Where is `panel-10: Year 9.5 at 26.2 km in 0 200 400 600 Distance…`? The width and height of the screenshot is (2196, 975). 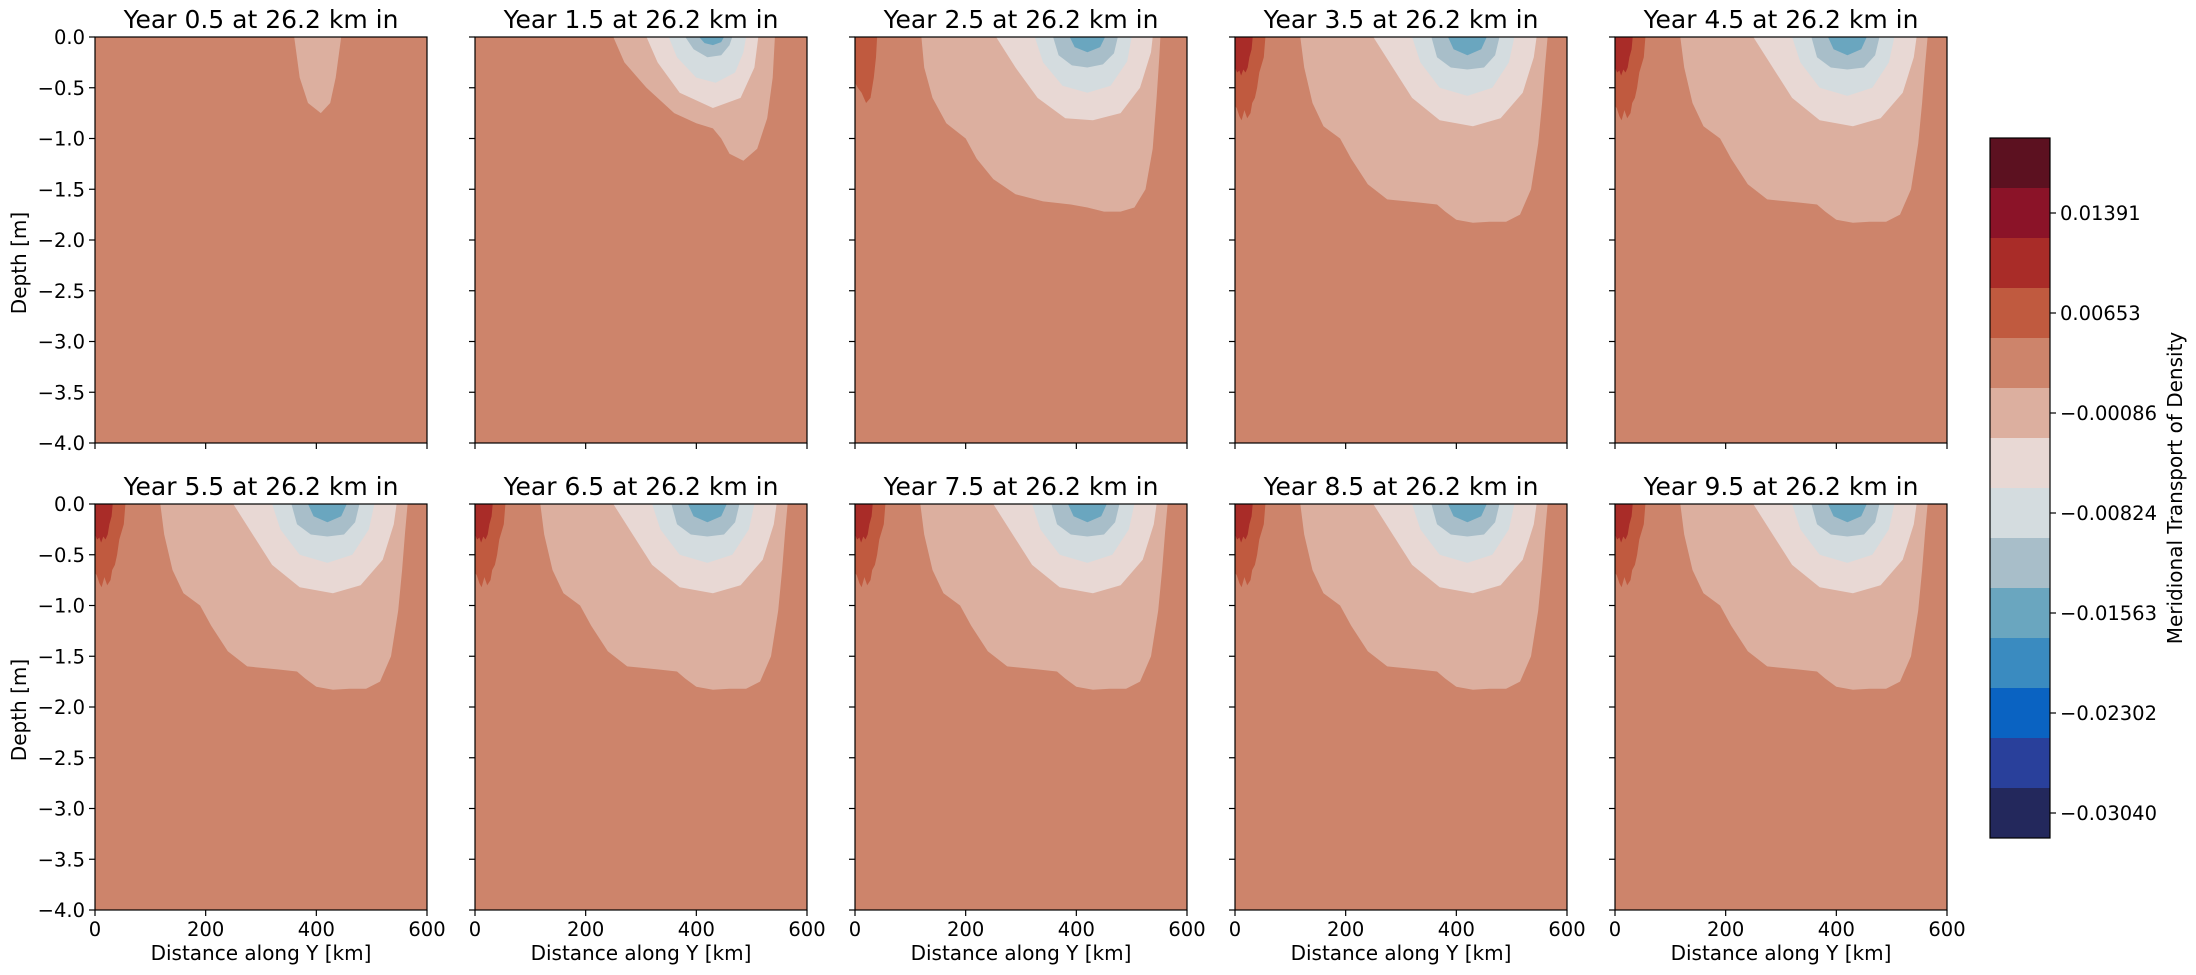
panel-10: Year 9.5 at 26.2 km in 0 200 400 600 Distance… is located at coordinates (1787, 718).